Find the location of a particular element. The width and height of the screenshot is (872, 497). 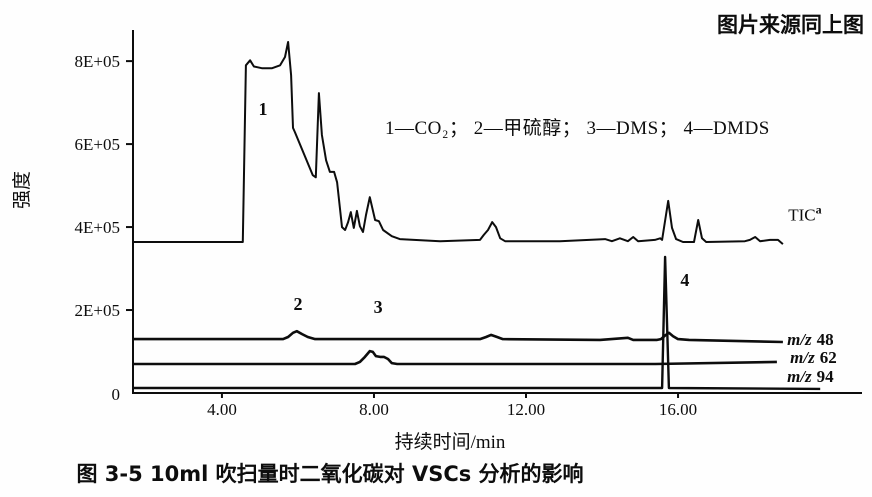

trace-label-m-z-48: m/z 48 is located at coordinates (810, 339).